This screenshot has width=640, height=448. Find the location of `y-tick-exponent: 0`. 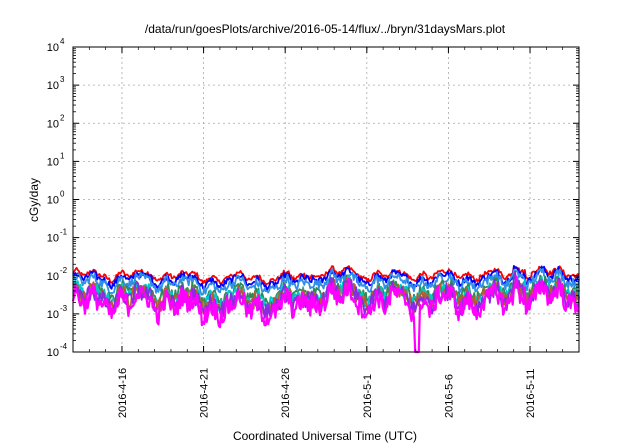

y-tick-exponent: 0 is located at coordinates (62, 194).